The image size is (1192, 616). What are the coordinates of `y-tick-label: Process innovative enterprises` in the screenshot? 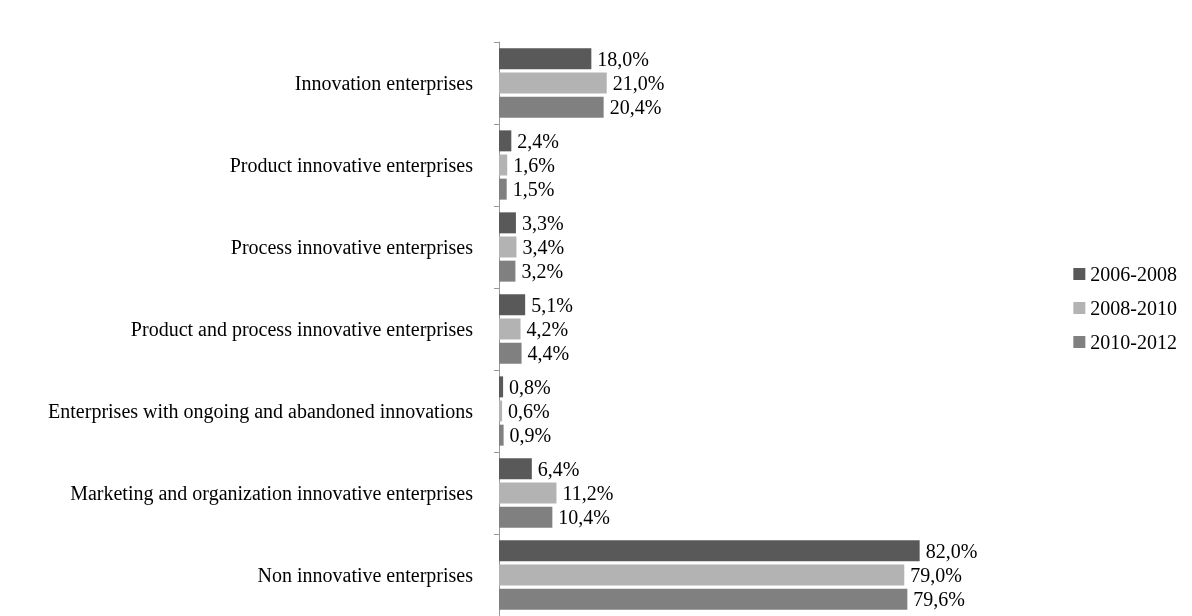 It's located at (352, 247).